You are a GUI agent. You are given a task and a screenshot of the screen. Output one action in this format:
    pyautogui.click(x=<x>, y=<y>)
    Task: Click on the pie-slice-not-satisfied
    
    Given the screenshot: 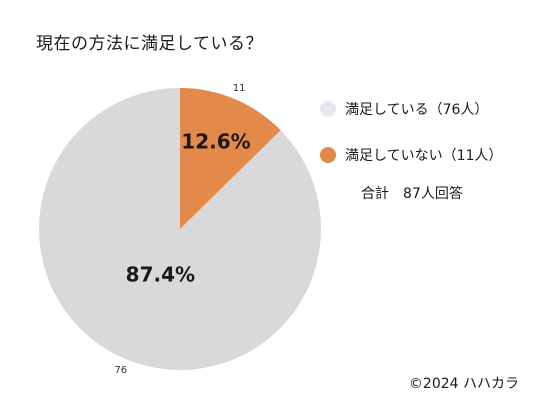 What is the action you would take?
    pyautogui.click(x=230, y=158)
    